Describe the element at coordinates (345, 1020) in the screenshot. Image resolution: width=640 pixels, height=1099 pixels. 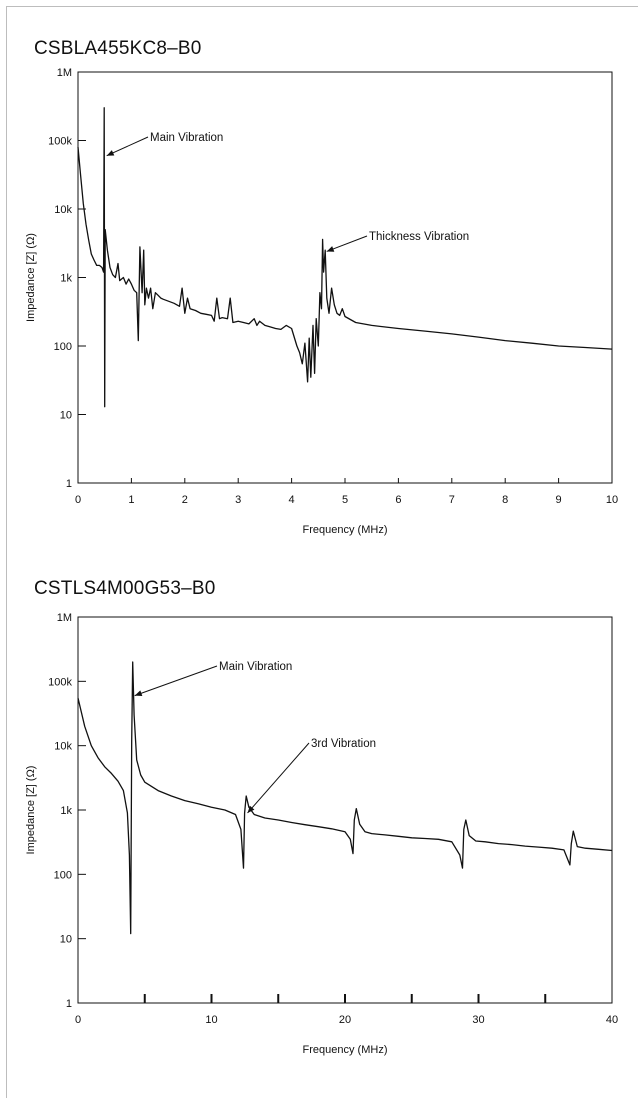
I see `x-tick-label: 20` at that location.